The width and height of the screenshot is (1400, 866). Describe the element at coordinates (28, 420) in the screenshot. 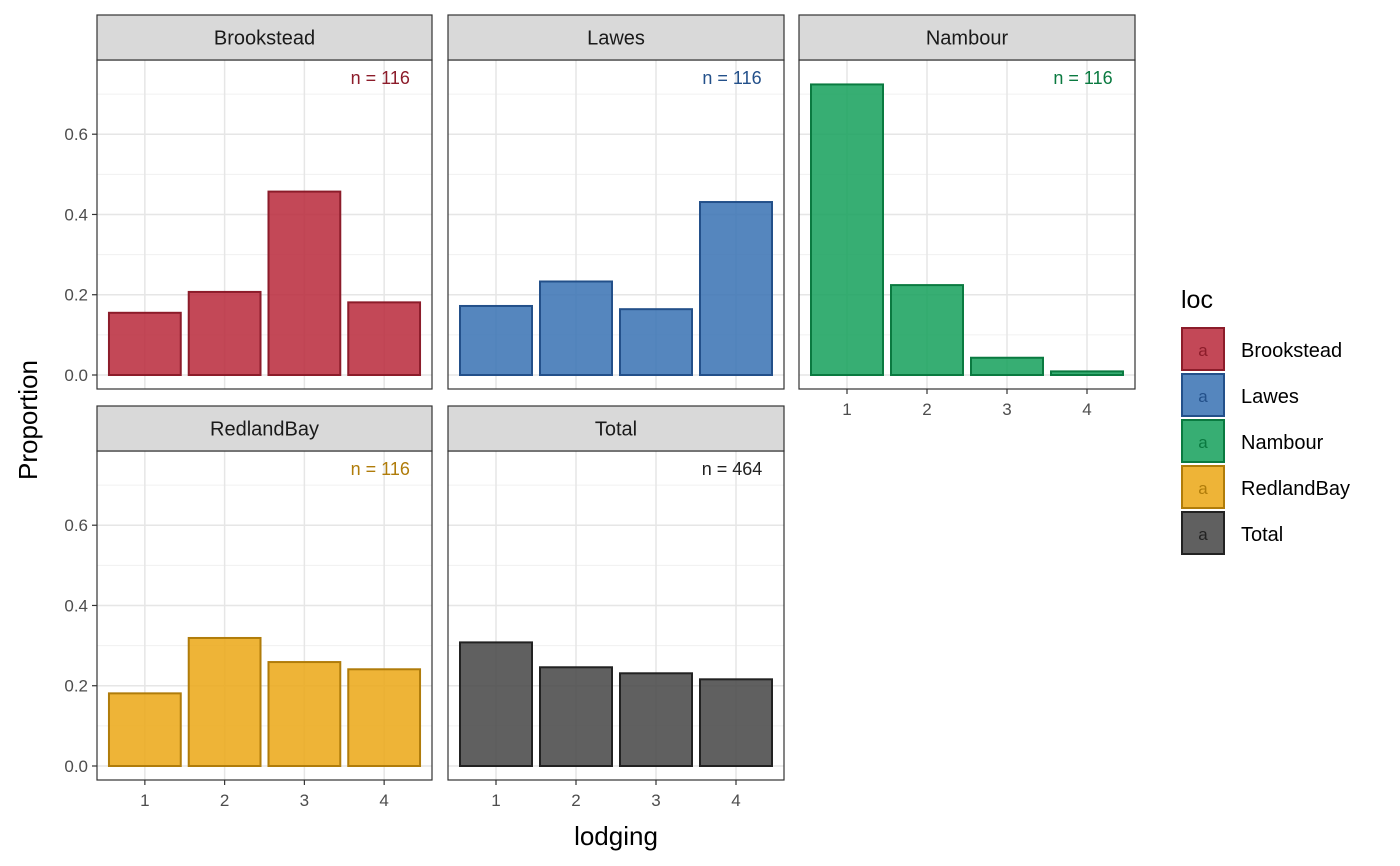

I see `y-axis-title: Proportion` at that location.